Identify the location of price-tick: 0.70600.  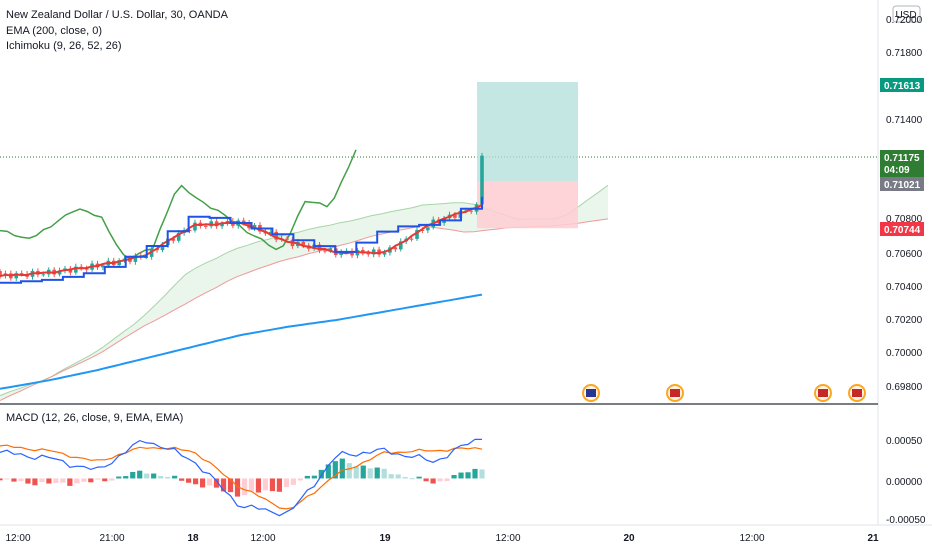
(904, 254).